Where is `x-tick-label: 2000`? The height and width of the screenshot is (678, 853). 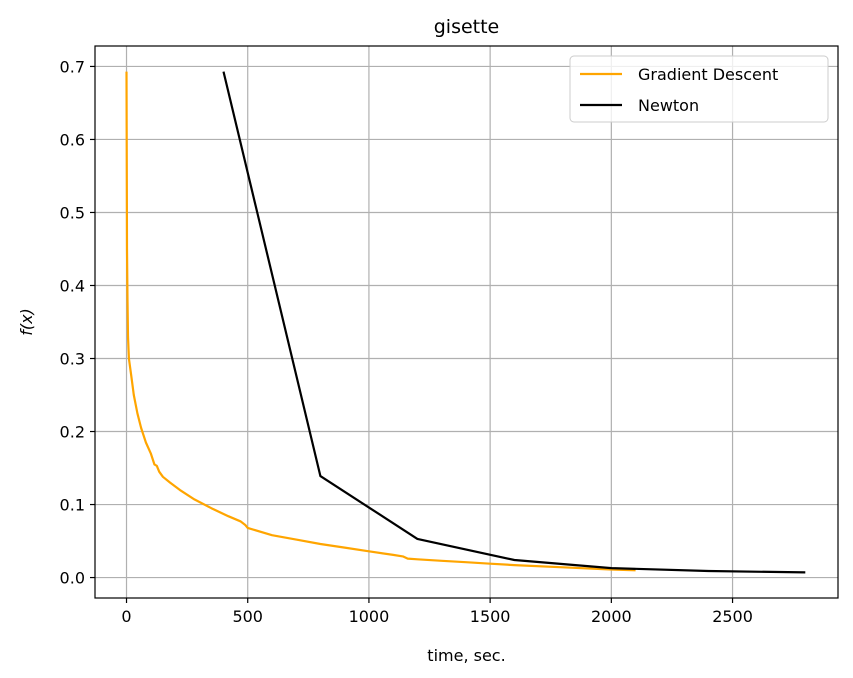 x-tick-label: 2000 is located at coordinates (611, 616).